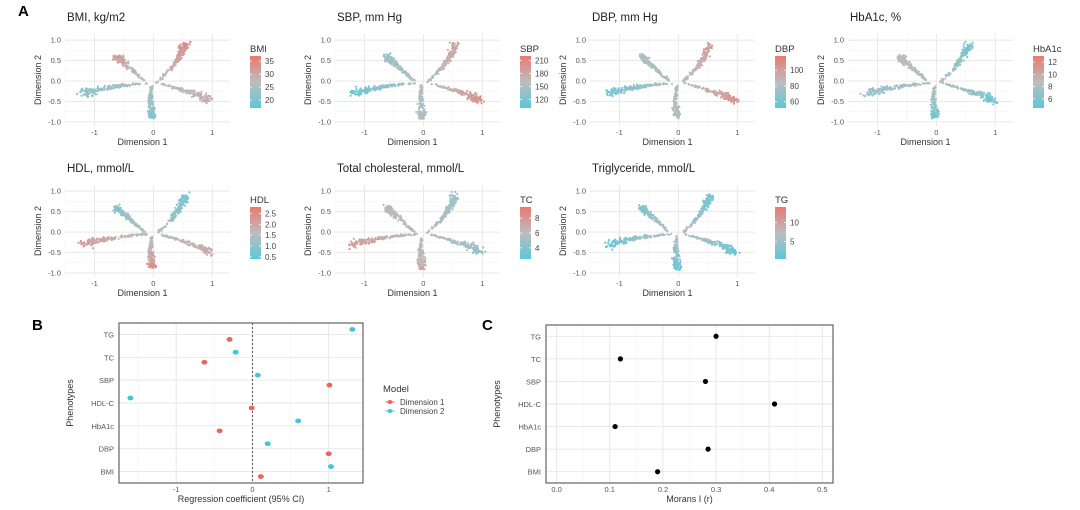 The width and height of the screenshot is (1080, 510). I want to click on colorbar-tick-label: 1.5, so click(271, 235).